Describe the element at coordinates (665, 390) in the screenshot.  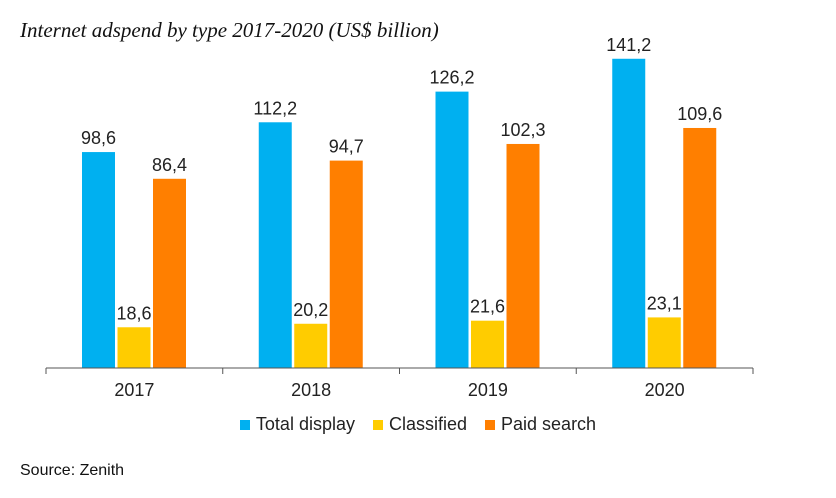
I see `x-tick-label-2020: 2020` at that location.